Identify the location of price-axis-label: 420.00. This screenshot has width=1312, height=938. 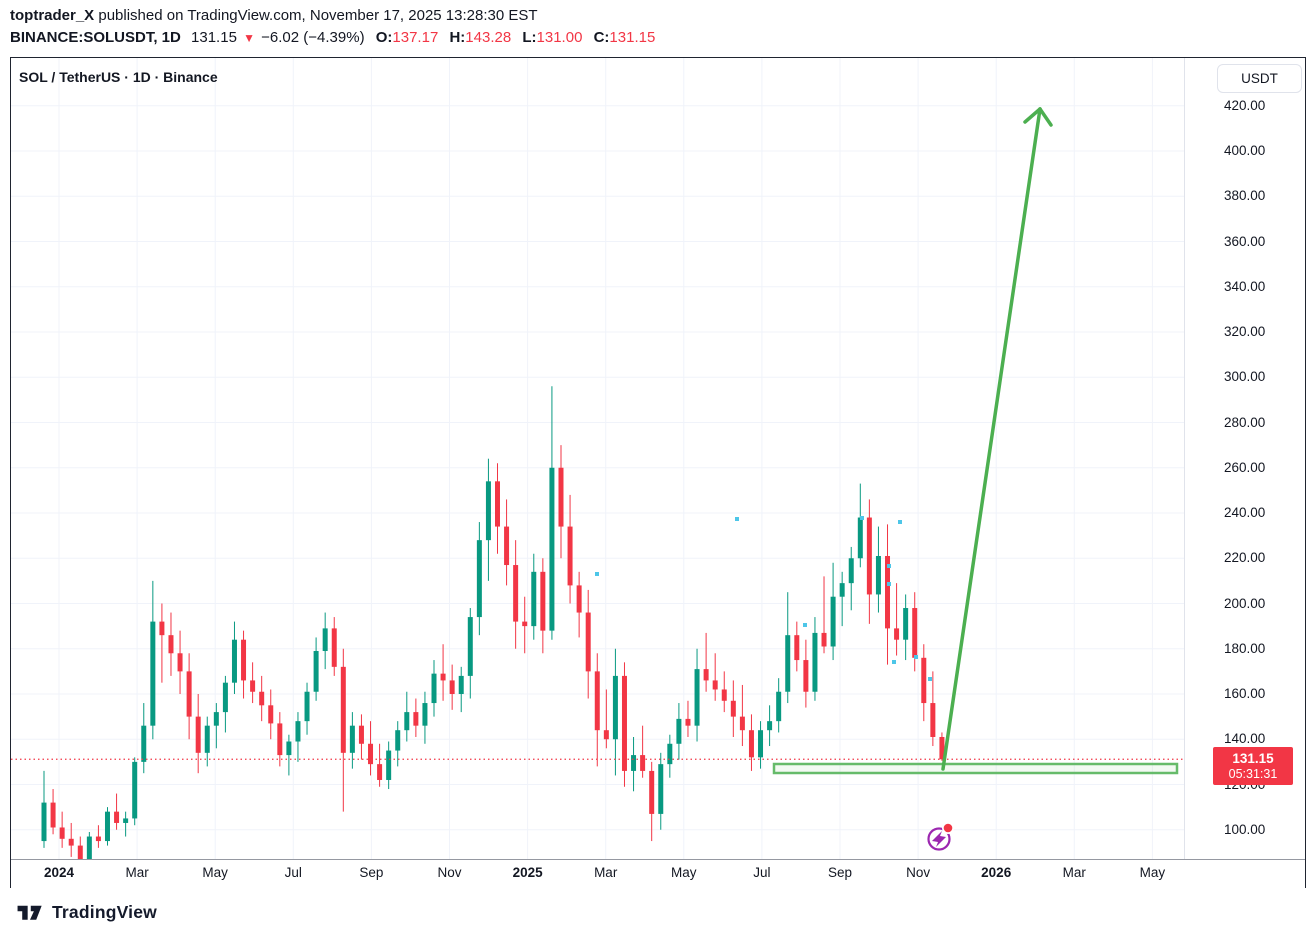
(1245, 105).